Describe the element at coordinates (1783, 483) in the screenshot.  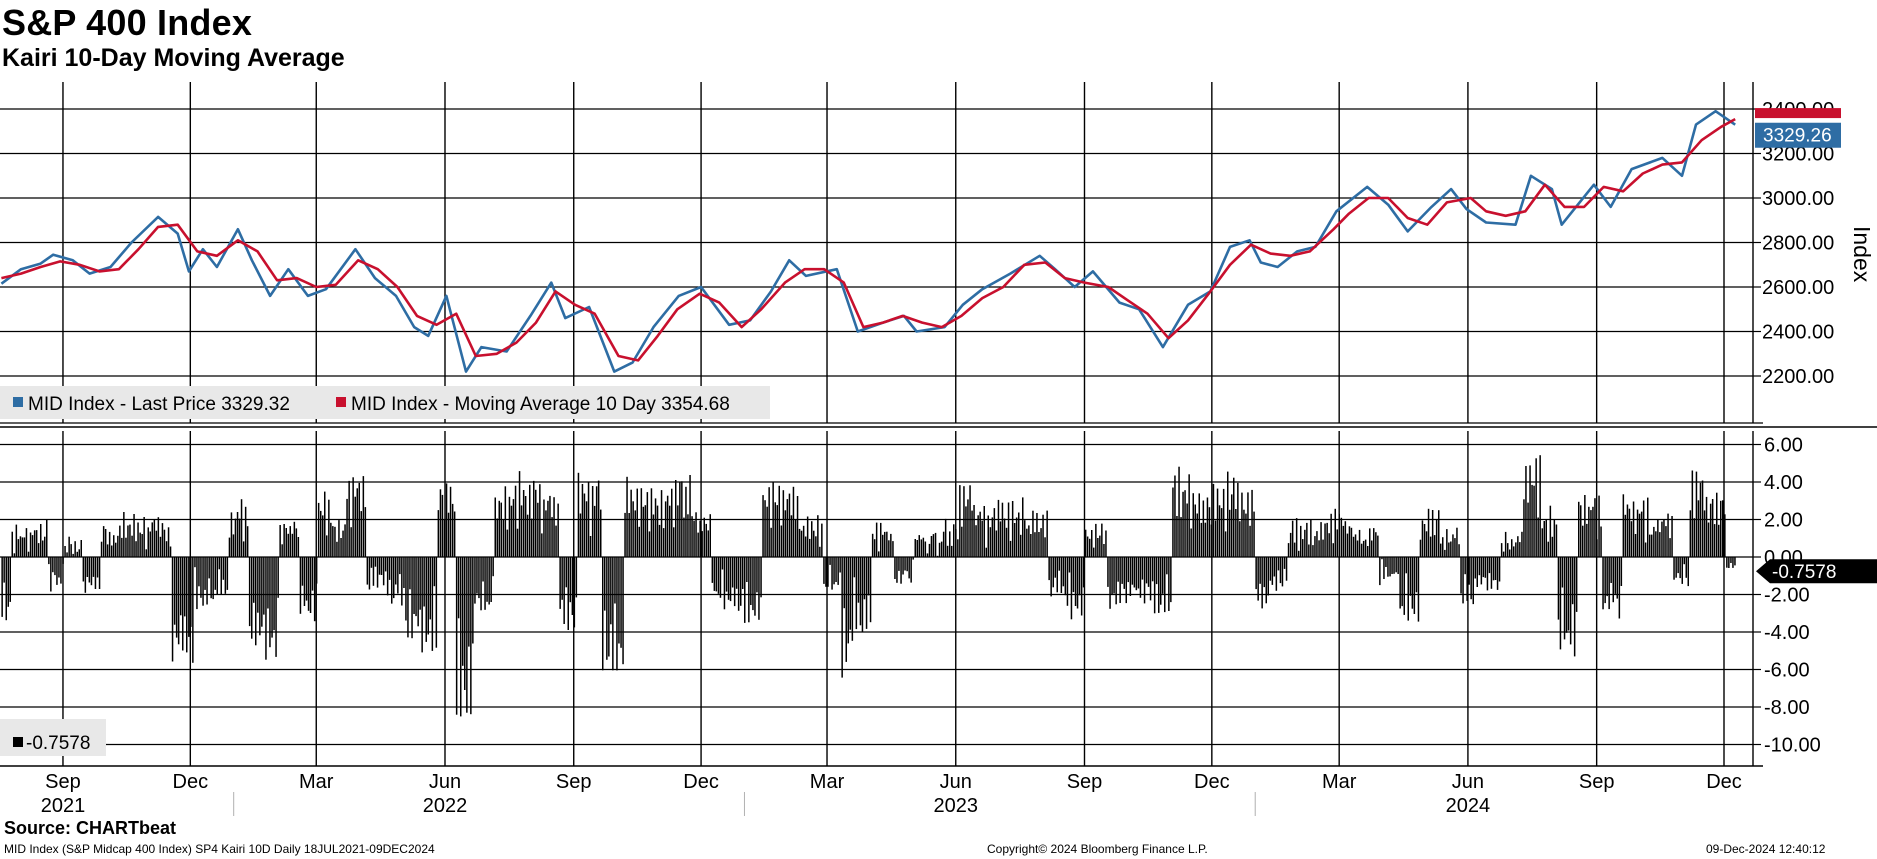
I see `kairi-tick-label: 4.00` at that location.